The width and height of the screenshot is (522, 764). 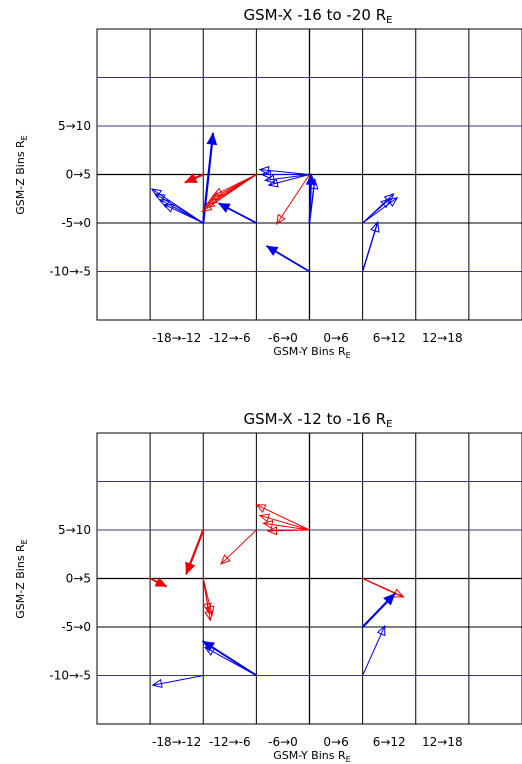 What do you see at coordinates (318, 16) in the screenshot?
I see `panel-title: GSM-X -16 to -20 RE` at bounding box center [318, 16].